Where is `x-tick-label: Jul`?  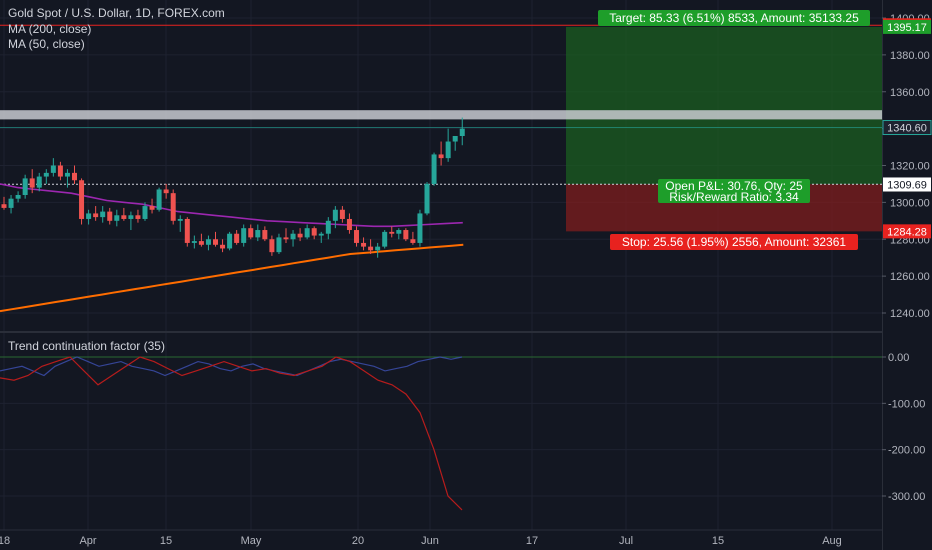 x-tick-label: Jul is located at coordinates (626, 541).